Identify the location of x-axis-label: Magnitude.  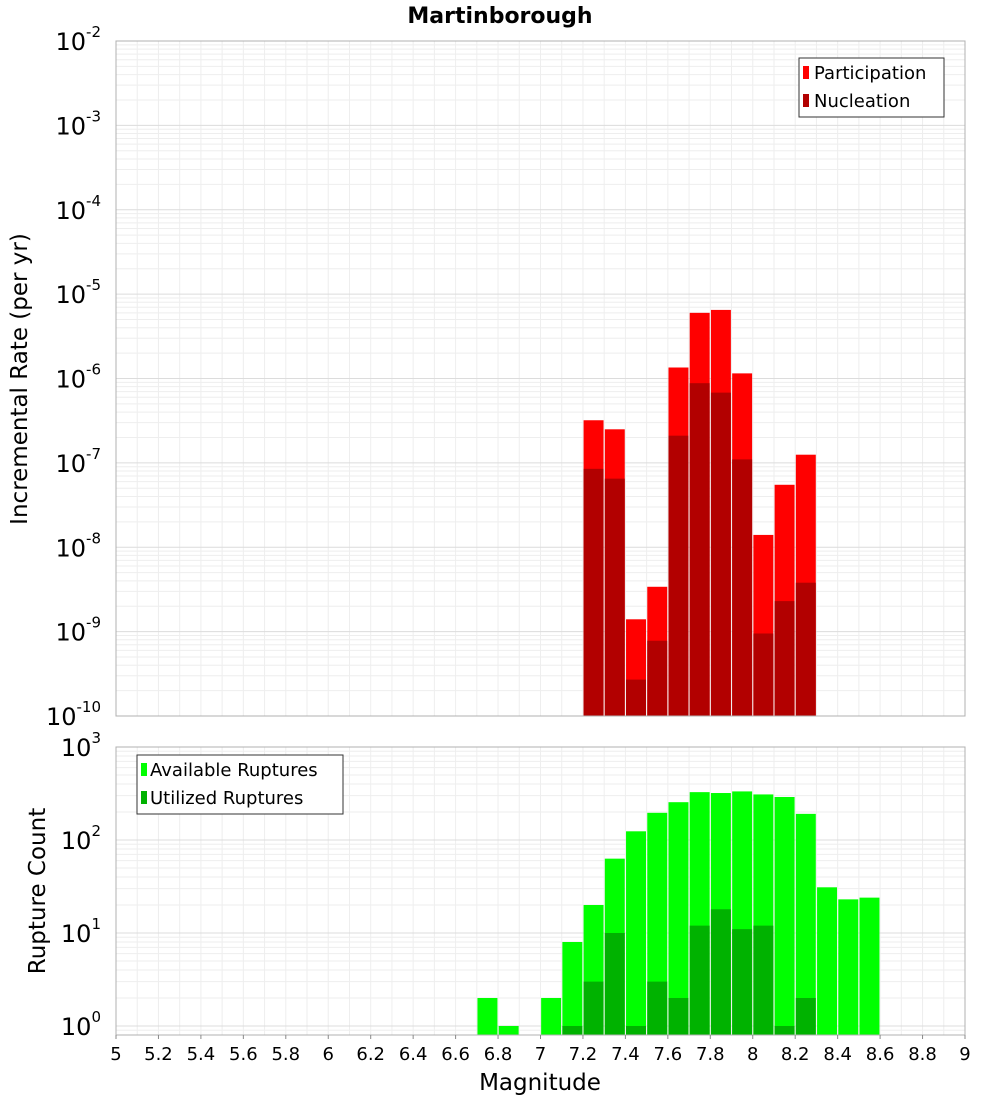
(540, 1083).